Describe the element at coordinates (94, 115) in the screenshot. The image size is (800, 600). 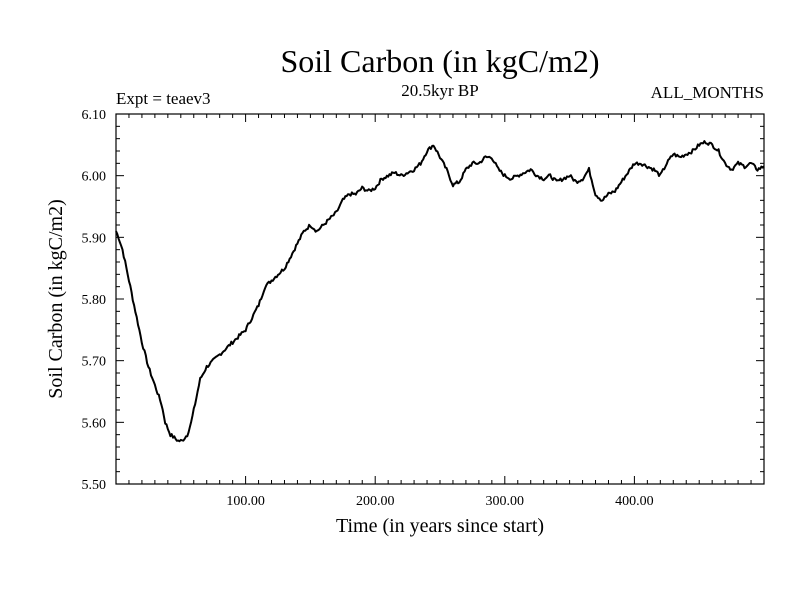
I see `y-tick-label: 6.10` at that location.